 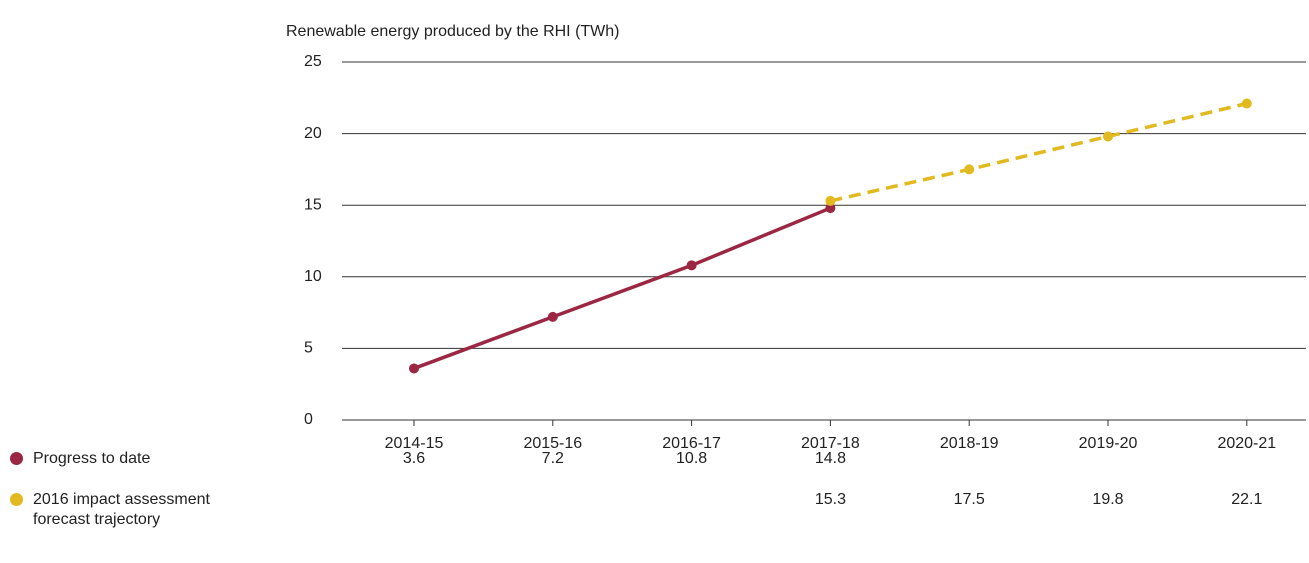 I want to click on table-value: 19.8, so click(x=1107, y=499).